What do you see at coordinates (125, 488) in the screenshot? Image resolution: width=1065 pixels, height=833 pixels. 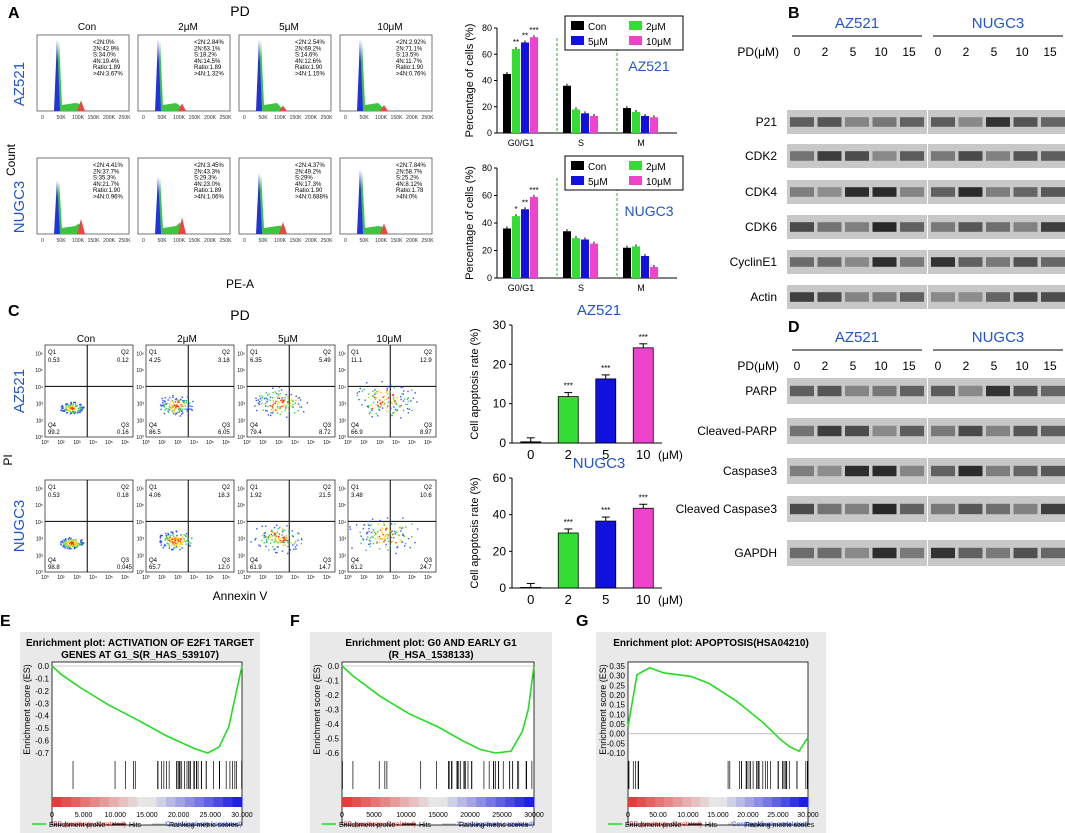 I see `quad-name: Q2` at bounding box center [125, 488].